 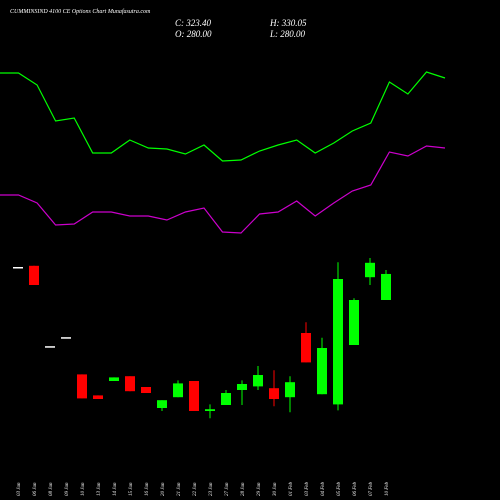 What do you see at coordinates (67, 489) in the screenshot?
I see `x-tick-label: 09 Jan` at bounding box center [67, 489].